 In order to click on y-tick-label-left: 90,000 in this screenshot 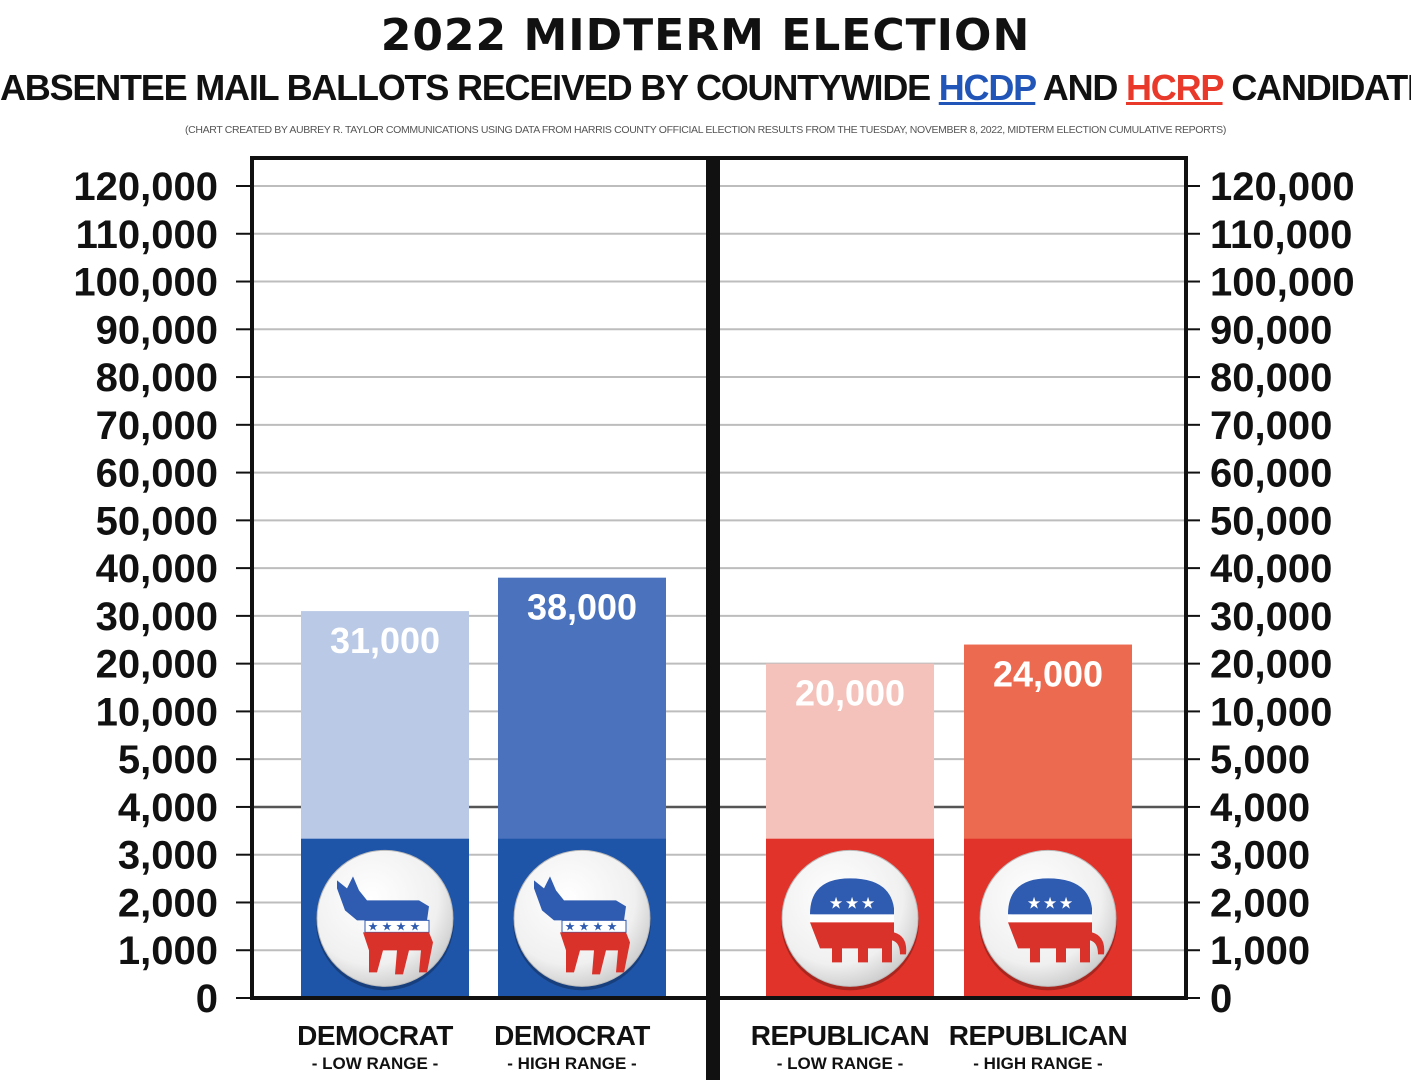, I will do `click(157, 330)`.